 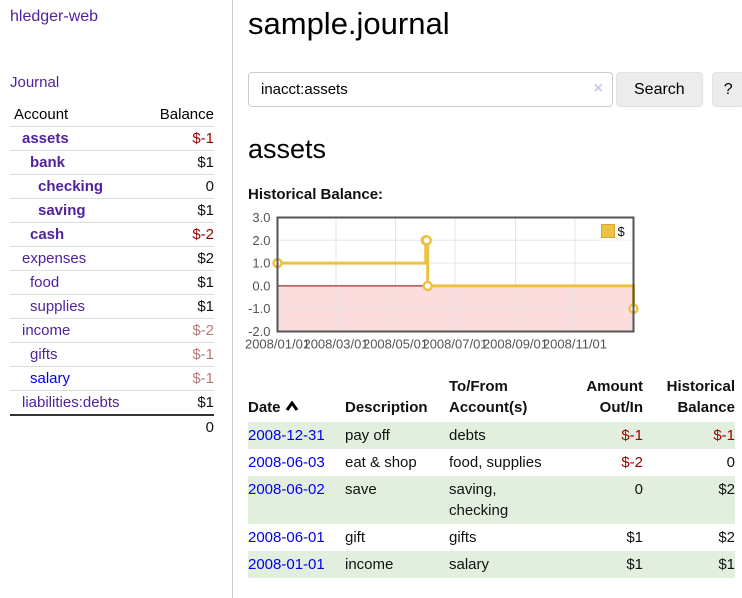 I want to click on y-tick-label: 3.0, so click(x=261, y=217).